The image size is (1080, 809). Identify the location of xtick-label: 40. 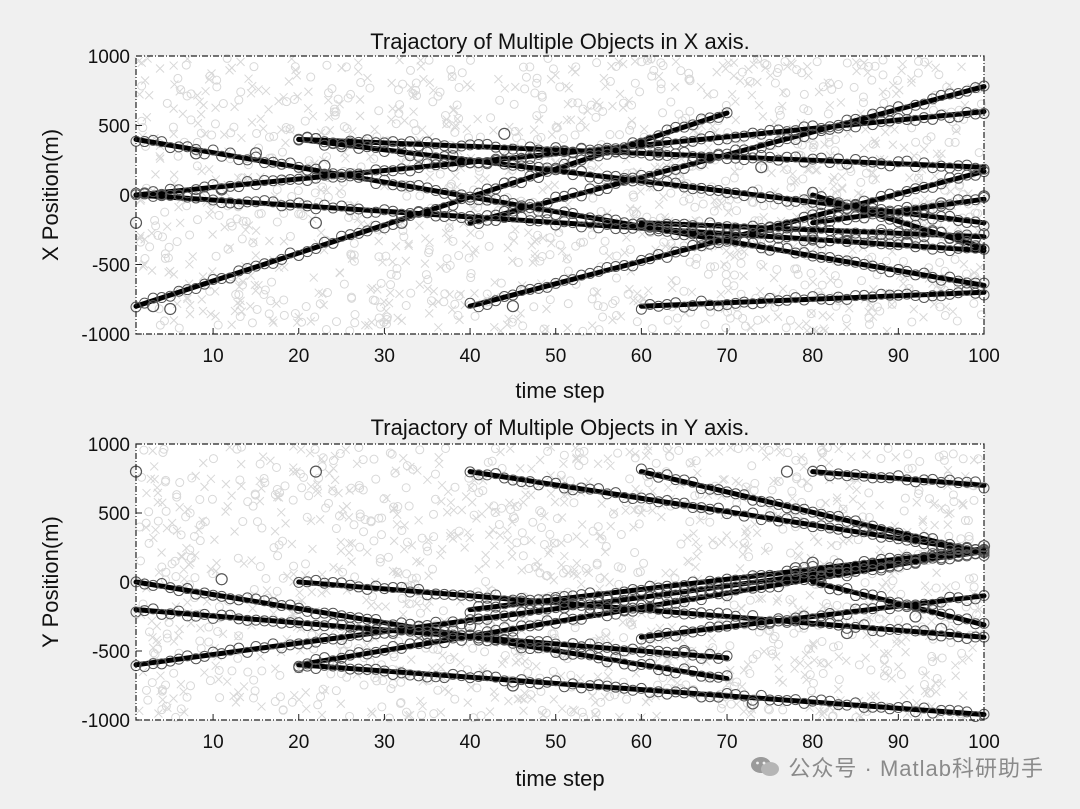
(469, 356).